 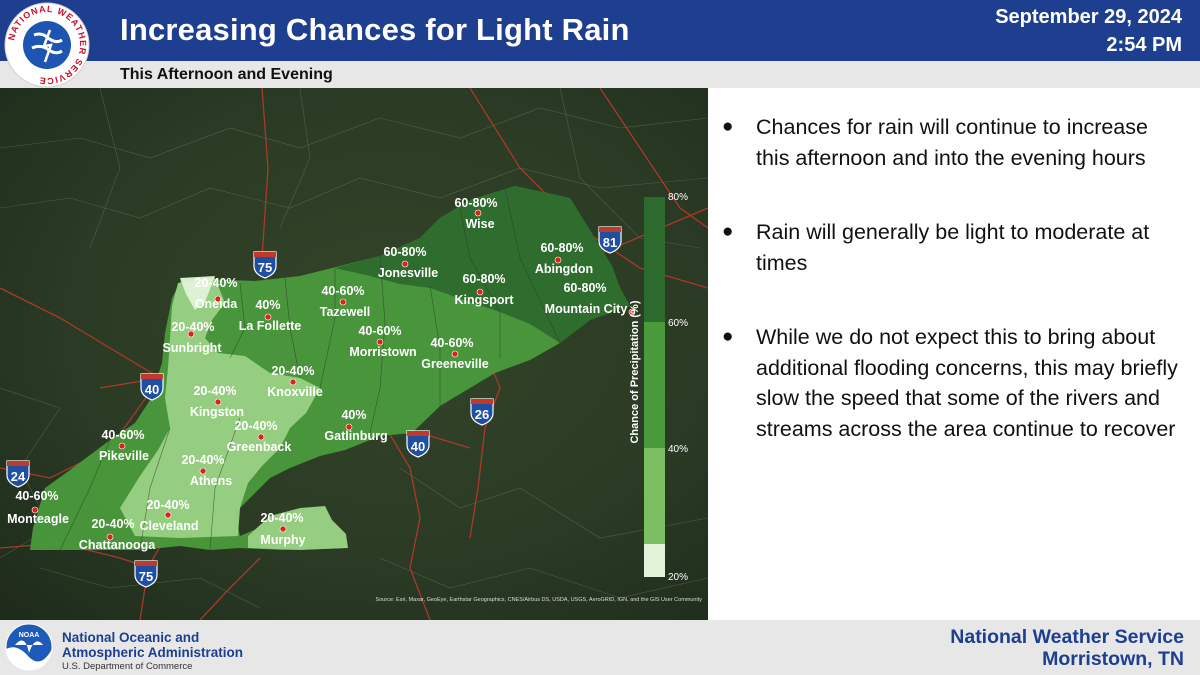 I want to click on interstate-75-north-shield: 75, so click(x=265, y=265).